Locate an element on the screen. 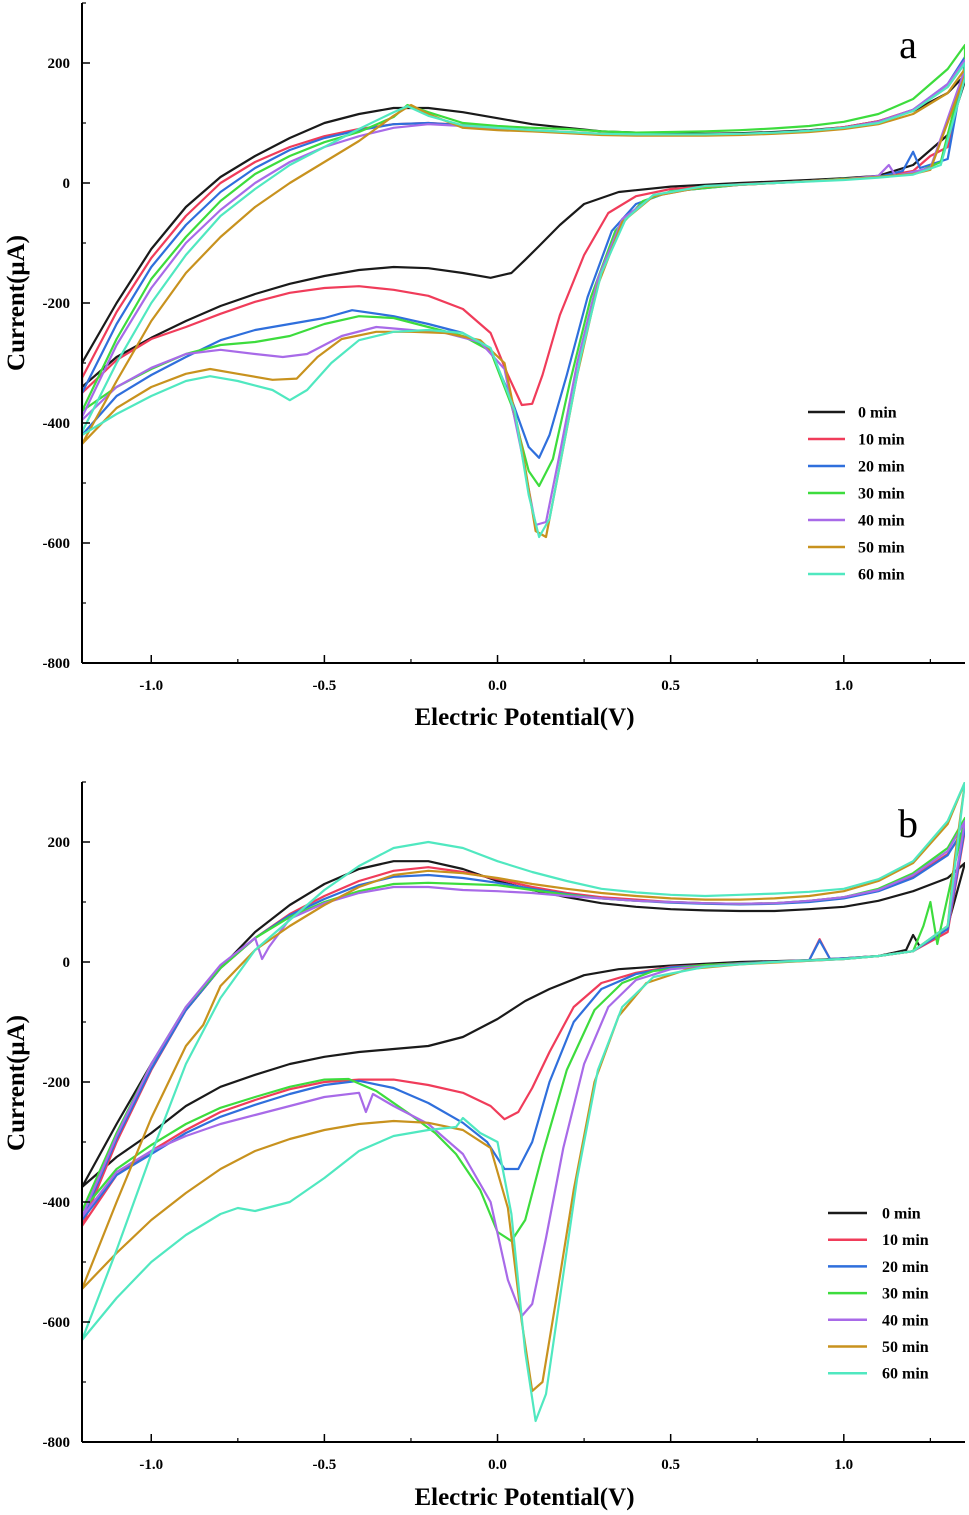 The height and width of the screenshot is (1515, 969). panel-label: a is located at coordinates (908, 44).